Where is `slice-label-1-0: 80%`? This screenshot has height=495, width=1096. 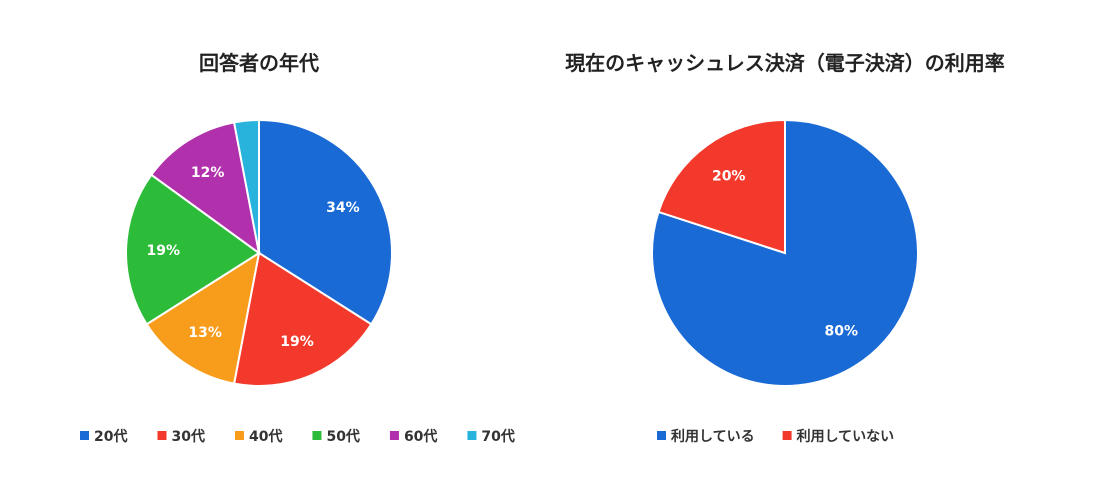 slice-label-1-0: 80% is located at coordinates (842, 331).